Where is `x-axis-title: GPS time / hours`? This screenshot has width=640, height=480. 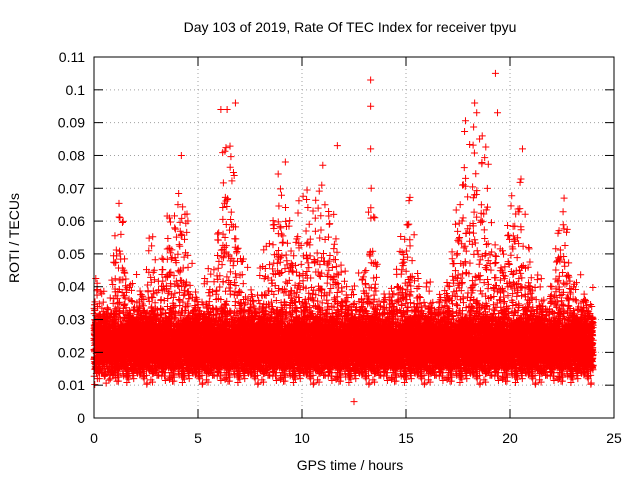
x-axis-title: GPS time / hours is located at coordinates (350, 465).